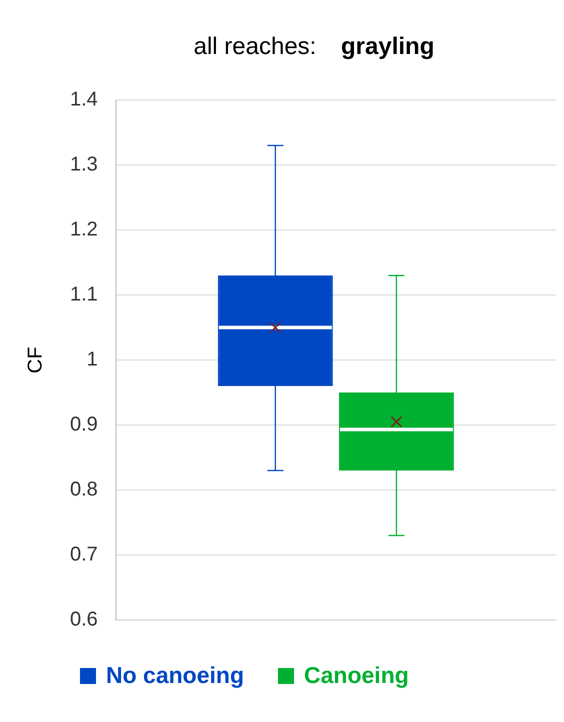 The width and height of the screenshot is (564, 722). What do you see at coordinates (184, 675) in the screenshot?
I see `legend-label: No canoeing` at bounding box center [184, 675].